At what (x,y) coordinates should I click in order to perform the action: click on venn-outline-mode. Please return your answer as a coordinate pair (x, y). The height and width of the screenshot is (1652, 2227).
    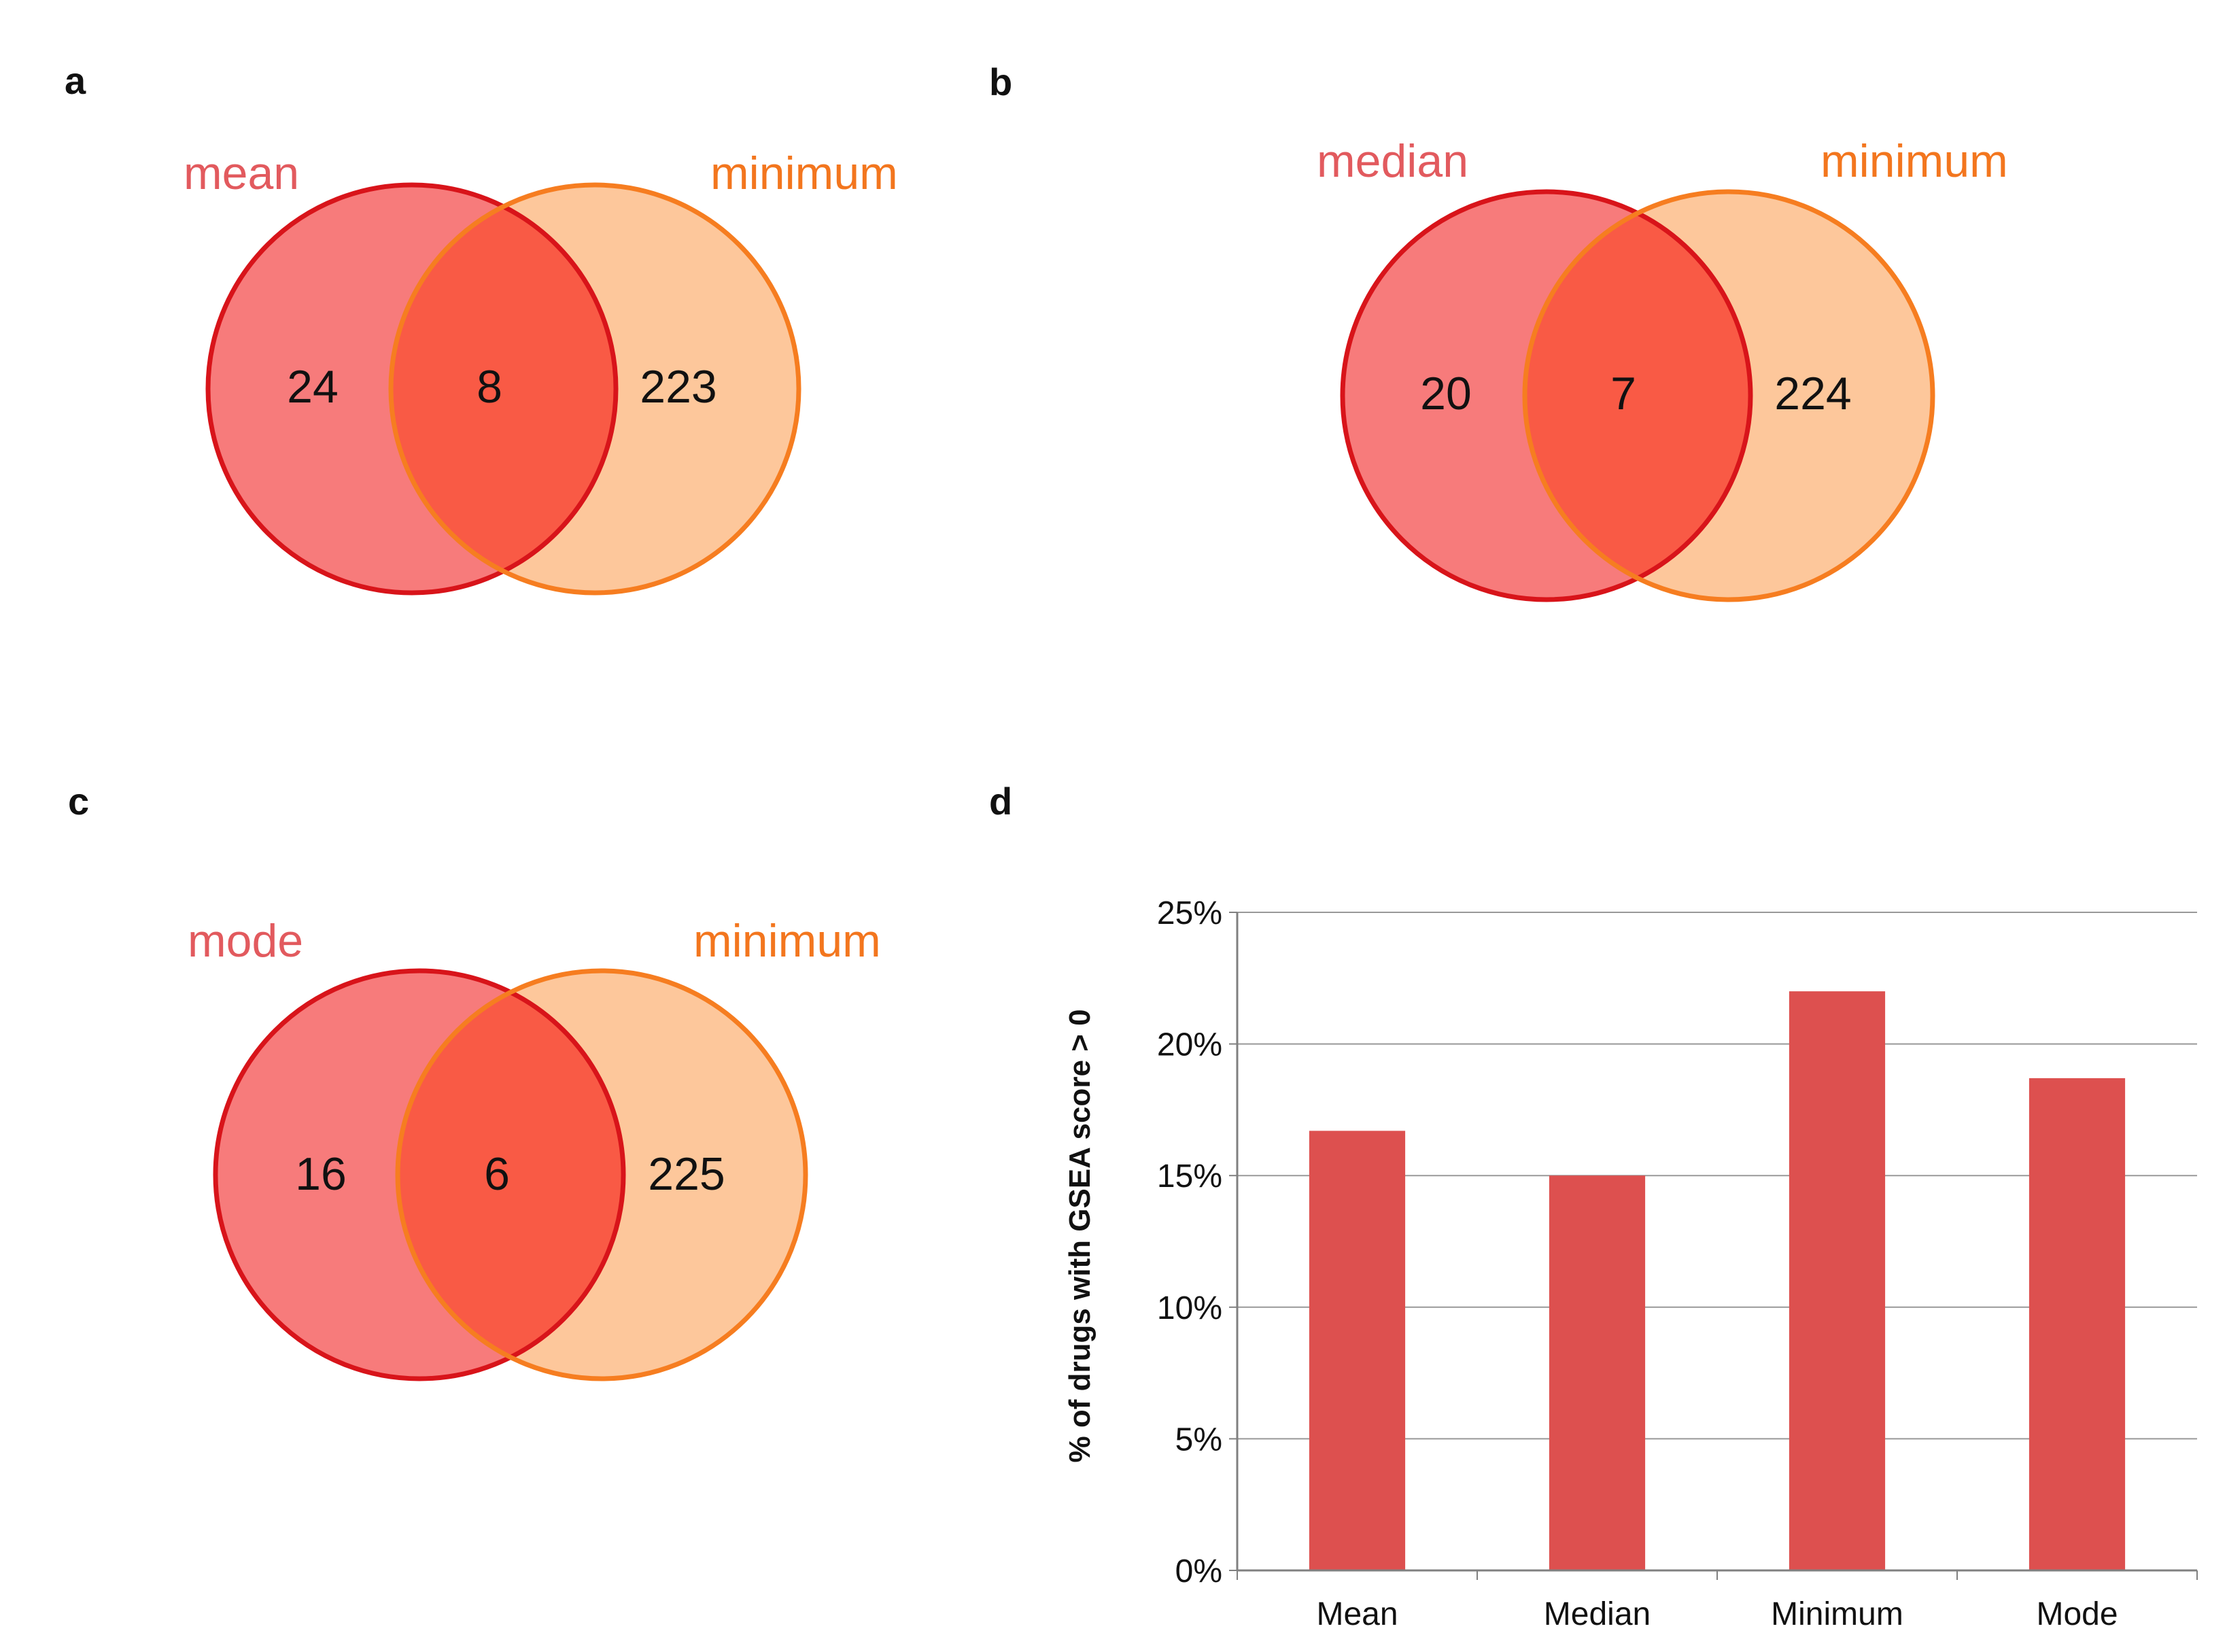
    Looking at the image, I should click on (419, 1174).